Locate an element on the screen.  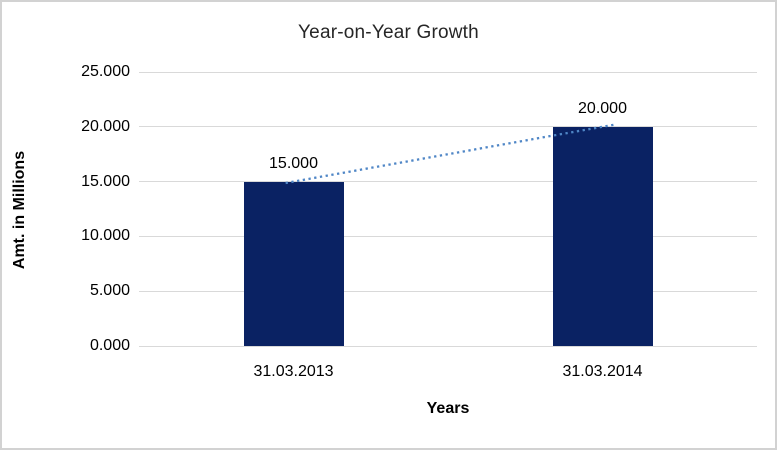
x-axis-title: Years is located at coordinates (448, 408).